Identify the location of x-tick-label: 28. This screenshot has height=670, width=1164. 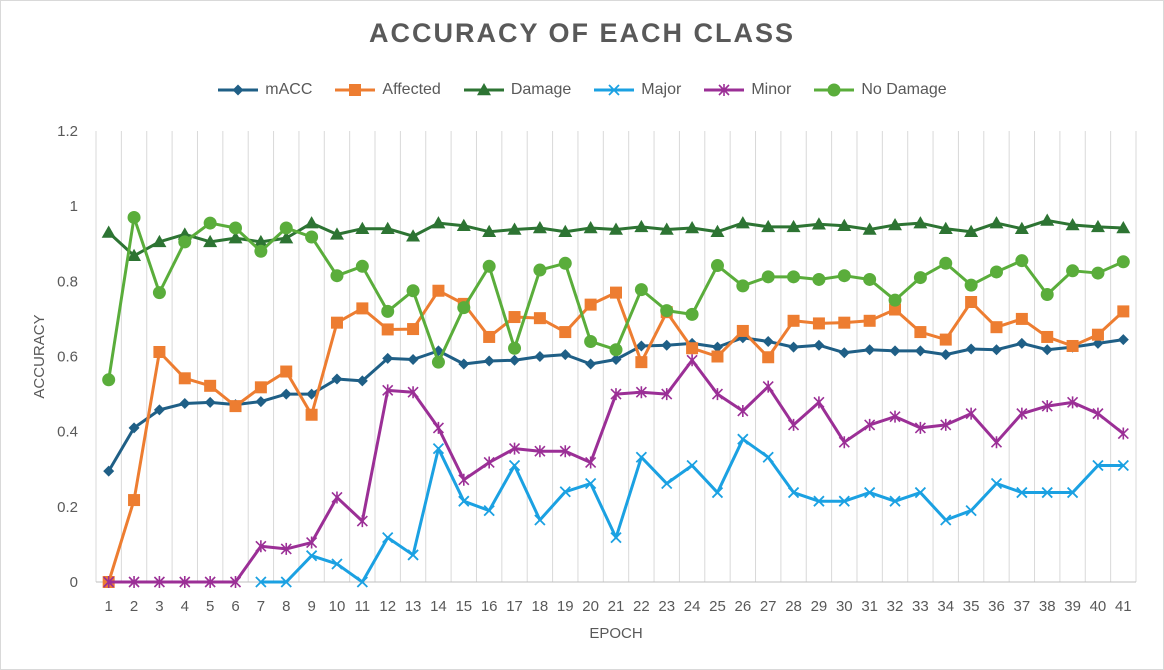
(793, 606).